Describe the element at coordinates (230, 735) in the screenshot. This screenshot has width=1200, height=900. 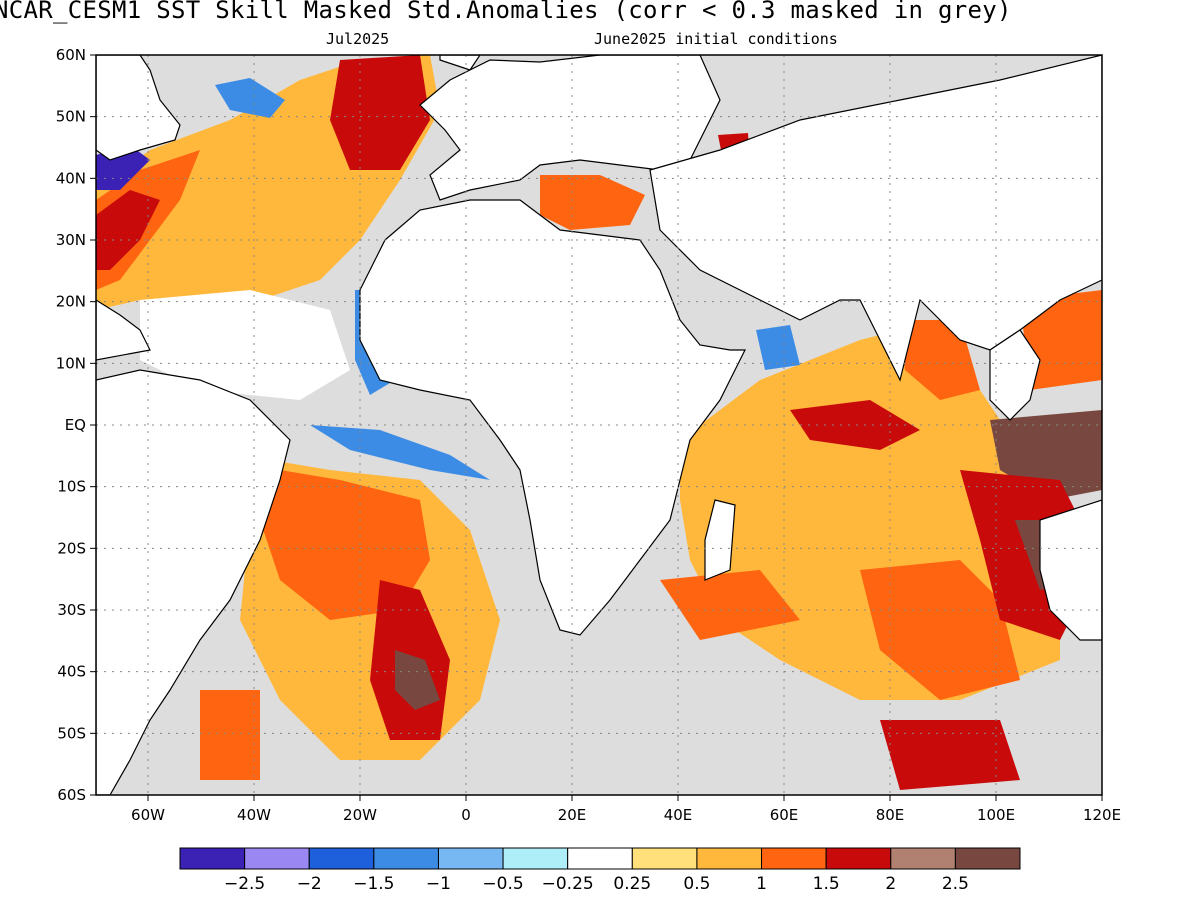
I see `anomaly-region-southwest-atlantic` at that location.